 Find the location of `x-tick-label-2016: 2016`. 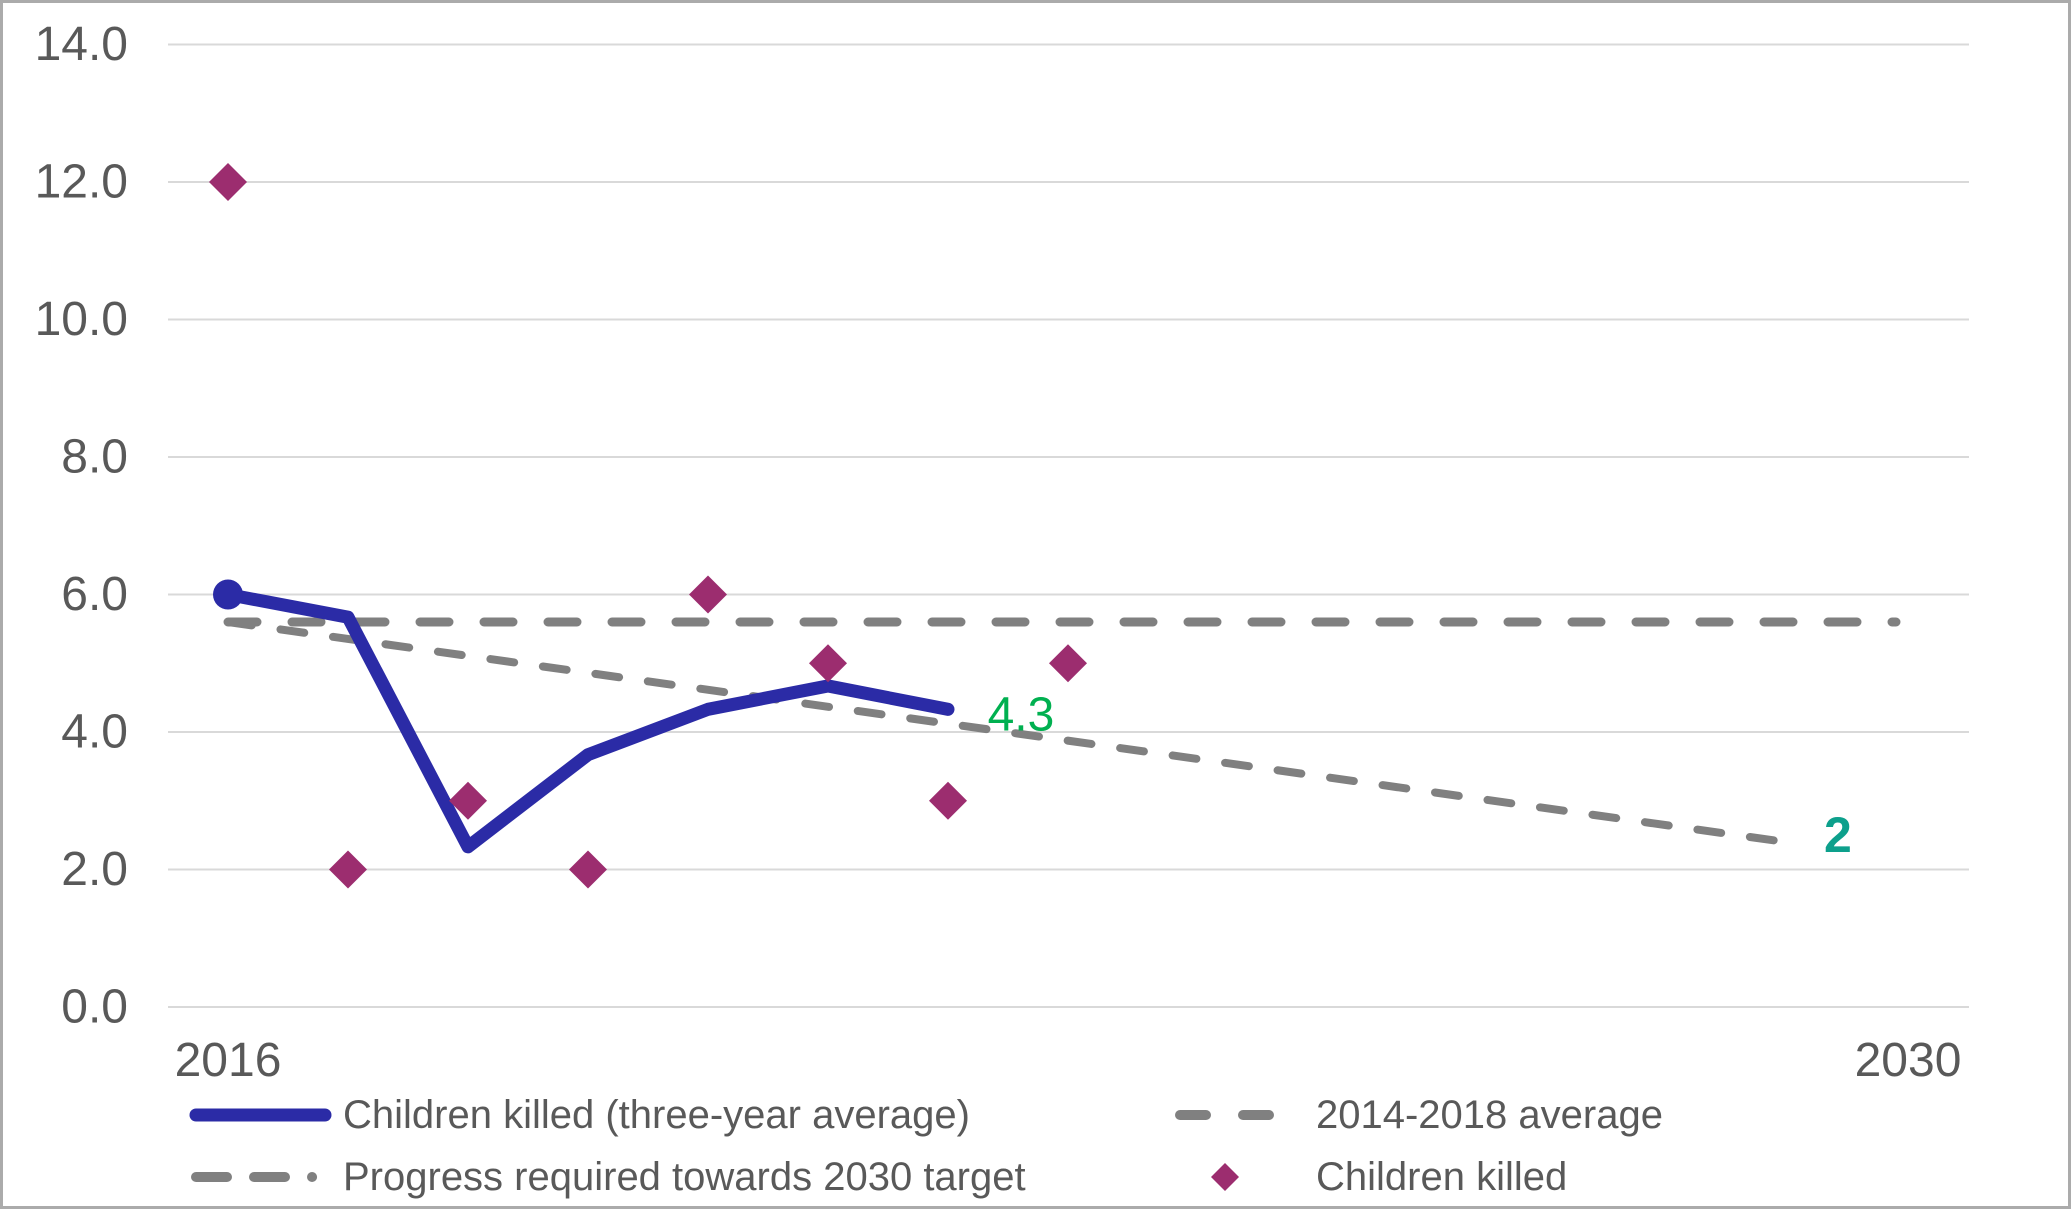

x-tick-label-2016: 2016 is located at coordinates (228, 1060).